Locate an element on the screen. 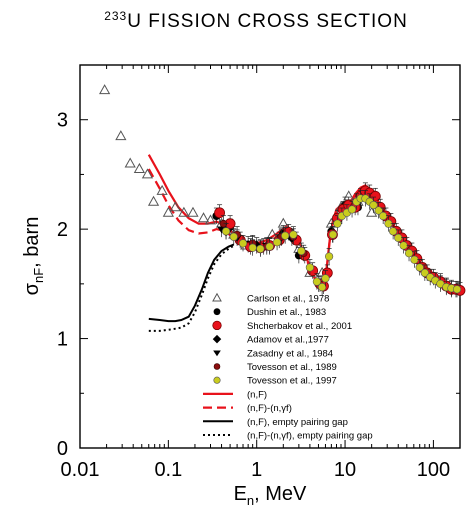 The image size is (474, 518). legend-label: (n,F)-(n,γf), empty pairing gap is located at coordinates (310, 436).